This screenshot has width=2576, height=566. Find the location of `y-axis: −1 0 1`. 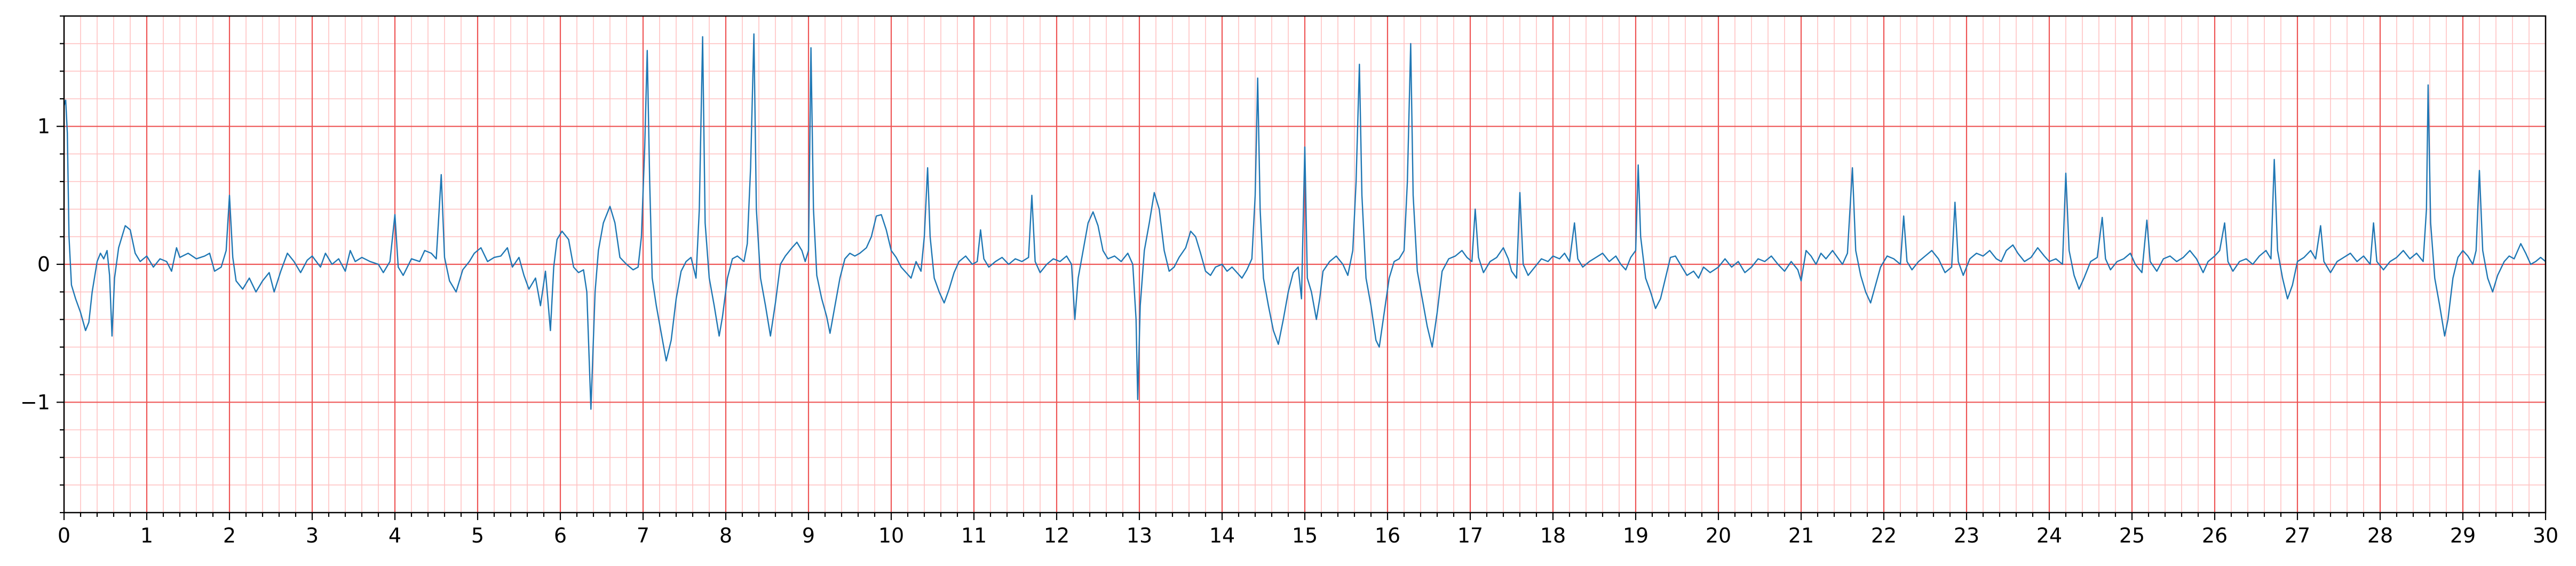

y-axis: −1 0 1 is located at coordinates (42, 264).